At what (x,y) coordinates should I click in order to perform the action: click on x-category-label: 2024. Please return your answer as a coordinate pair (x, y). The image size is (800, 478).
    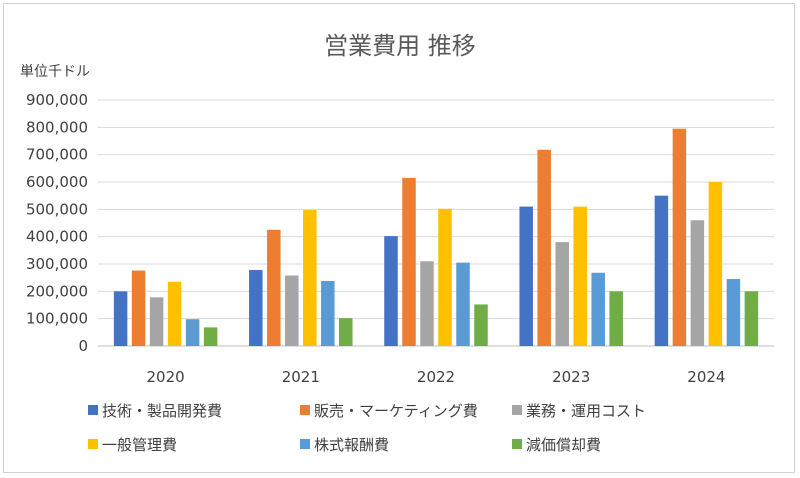
    Looking at the image, I should click on (706, 377).